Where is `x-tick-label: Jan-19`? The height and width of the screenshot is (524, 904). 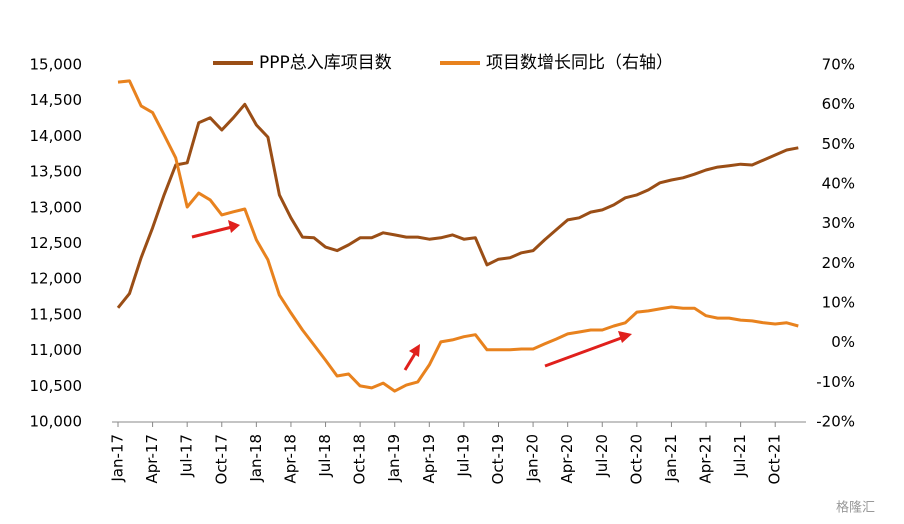 x-tick-label: Jan-19 is located at coordinates (394, 458).